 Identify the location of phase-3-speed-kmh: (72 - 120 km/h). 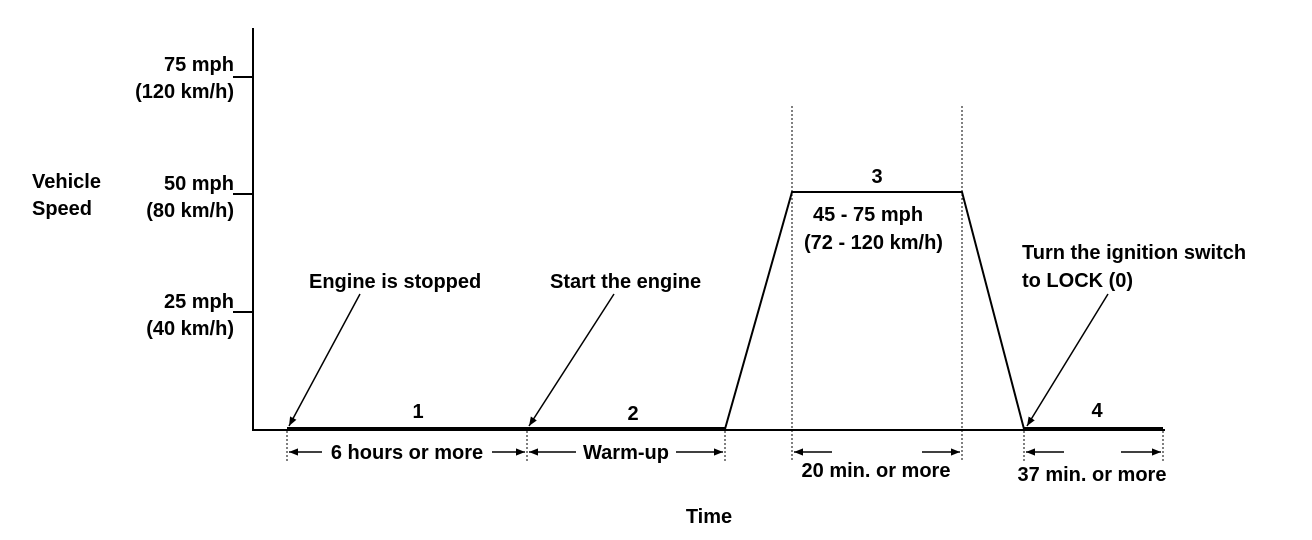
(873, 243).